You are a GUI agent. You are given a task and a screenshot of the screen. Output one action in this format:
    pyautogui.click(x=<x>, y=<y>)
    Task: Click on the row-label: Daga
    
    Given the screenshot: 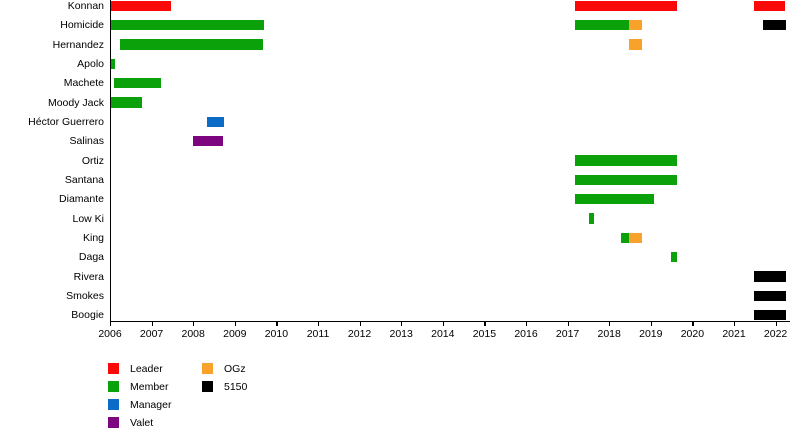 What is the action you would take?
    pyautogui.click(x=91, y=257)
    